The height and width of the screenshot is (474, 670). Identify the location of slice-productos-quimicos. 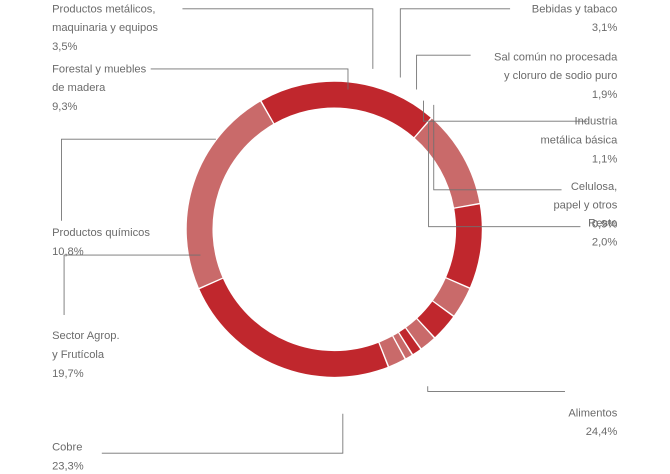
(447, 163).